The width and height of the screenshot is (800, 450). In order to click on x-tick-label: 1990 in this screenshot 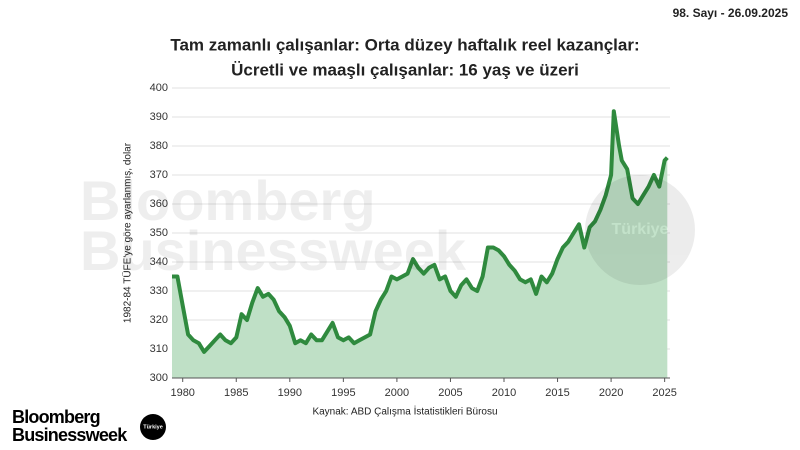, I will do `click(290, 393)`.